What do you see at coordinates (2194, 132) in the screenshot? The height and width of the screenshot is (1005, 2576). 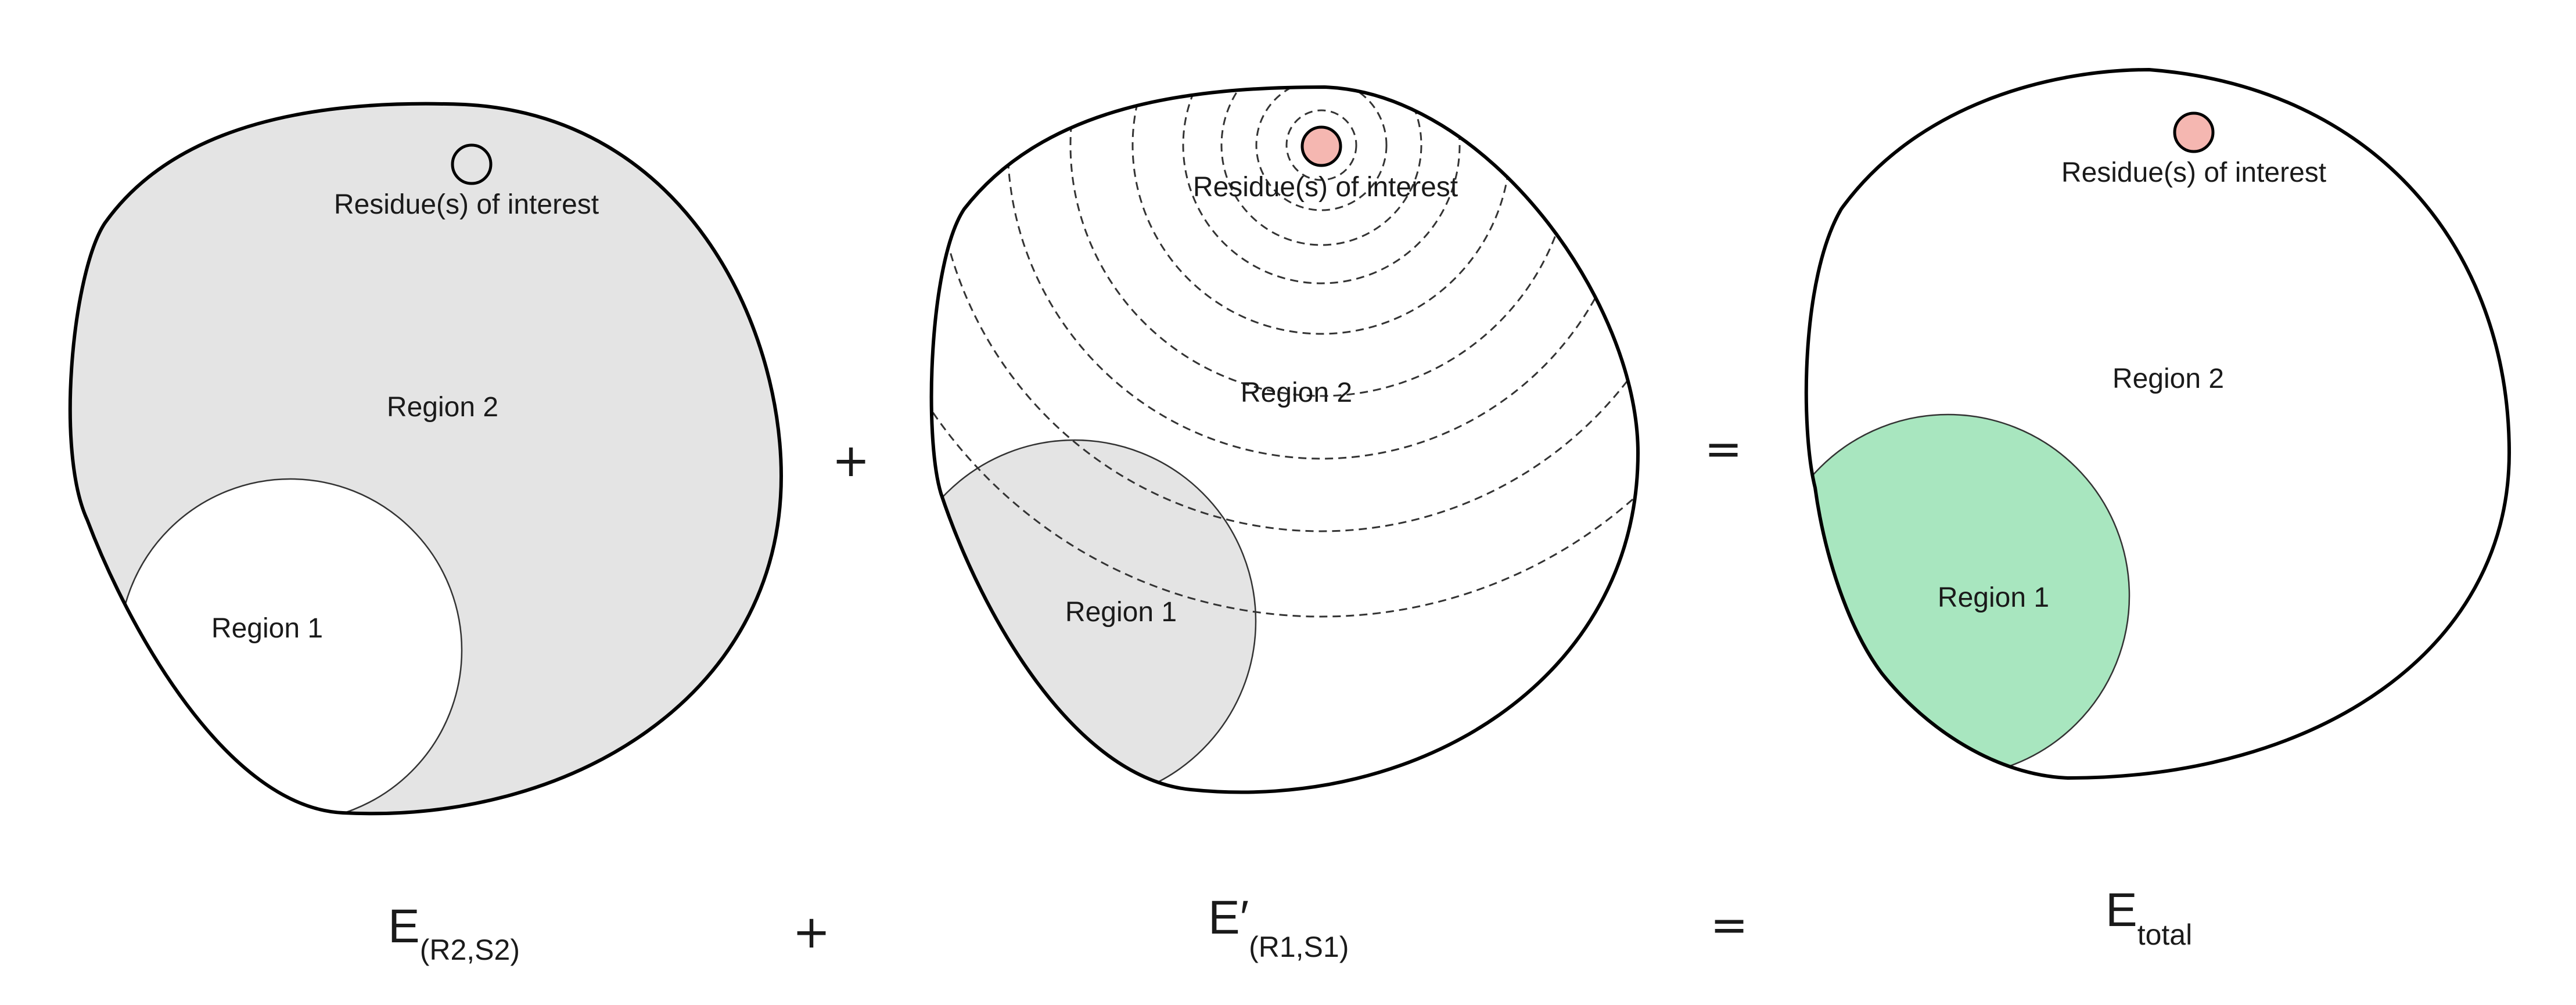 I see `panel-3-residue-marker` at bounding box center [2194, 132].